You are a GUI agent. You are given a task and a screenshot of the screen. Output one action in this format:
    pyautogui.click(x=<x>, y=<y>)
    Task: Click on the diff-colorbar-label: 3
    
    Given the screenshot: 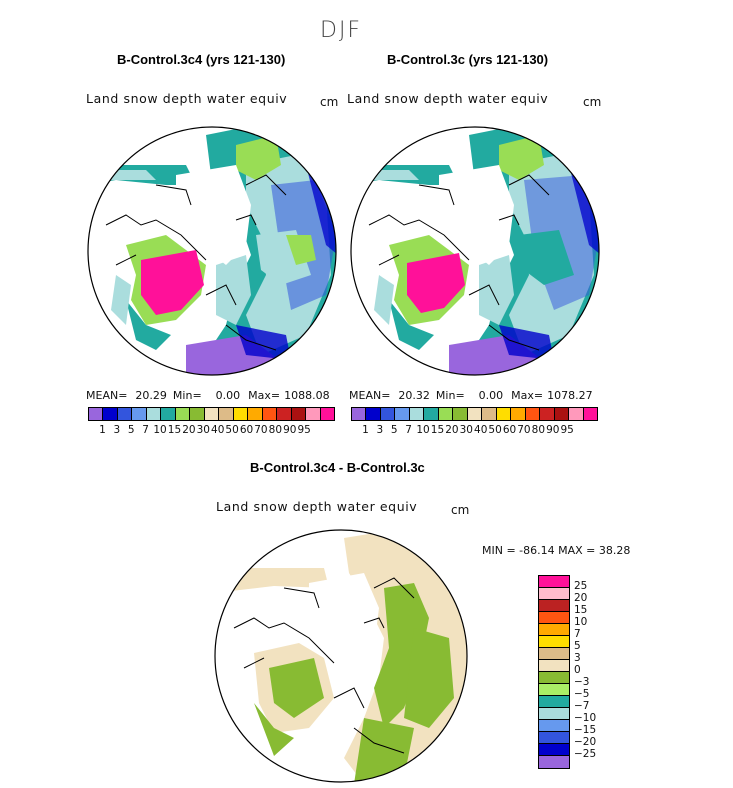 What is the action you would take?
    pyautogui.click(x=577, y=658)
    